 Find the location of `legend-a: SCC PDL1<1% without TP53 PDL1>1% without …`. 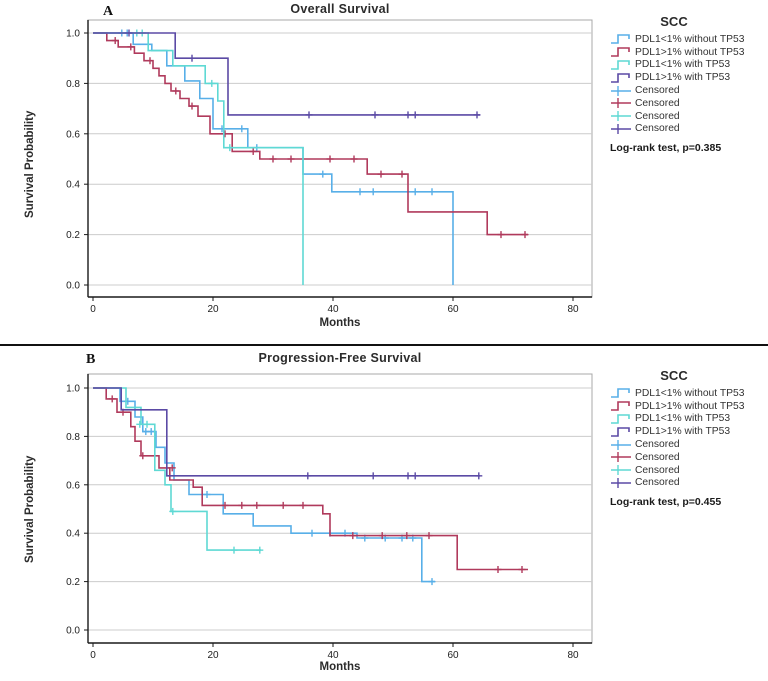

legend-a: SCC PDL1<1% without TP53 PDL1>1% without … is located at coordinates (689, 84).